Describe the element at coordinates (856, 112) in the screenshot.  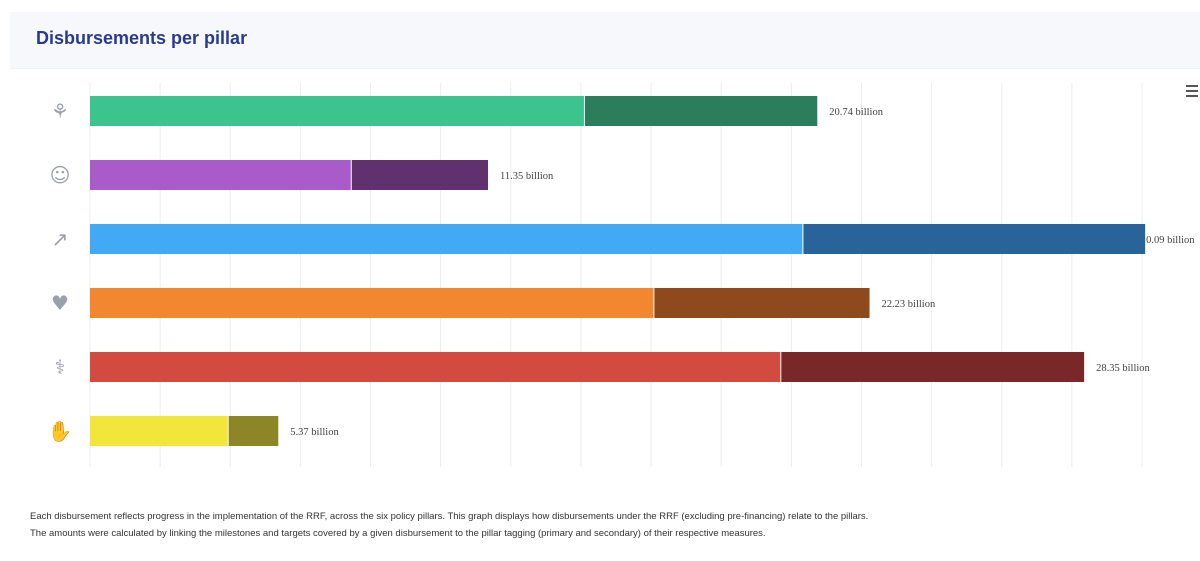
I see `data-label: 20.74 billion` at that location.